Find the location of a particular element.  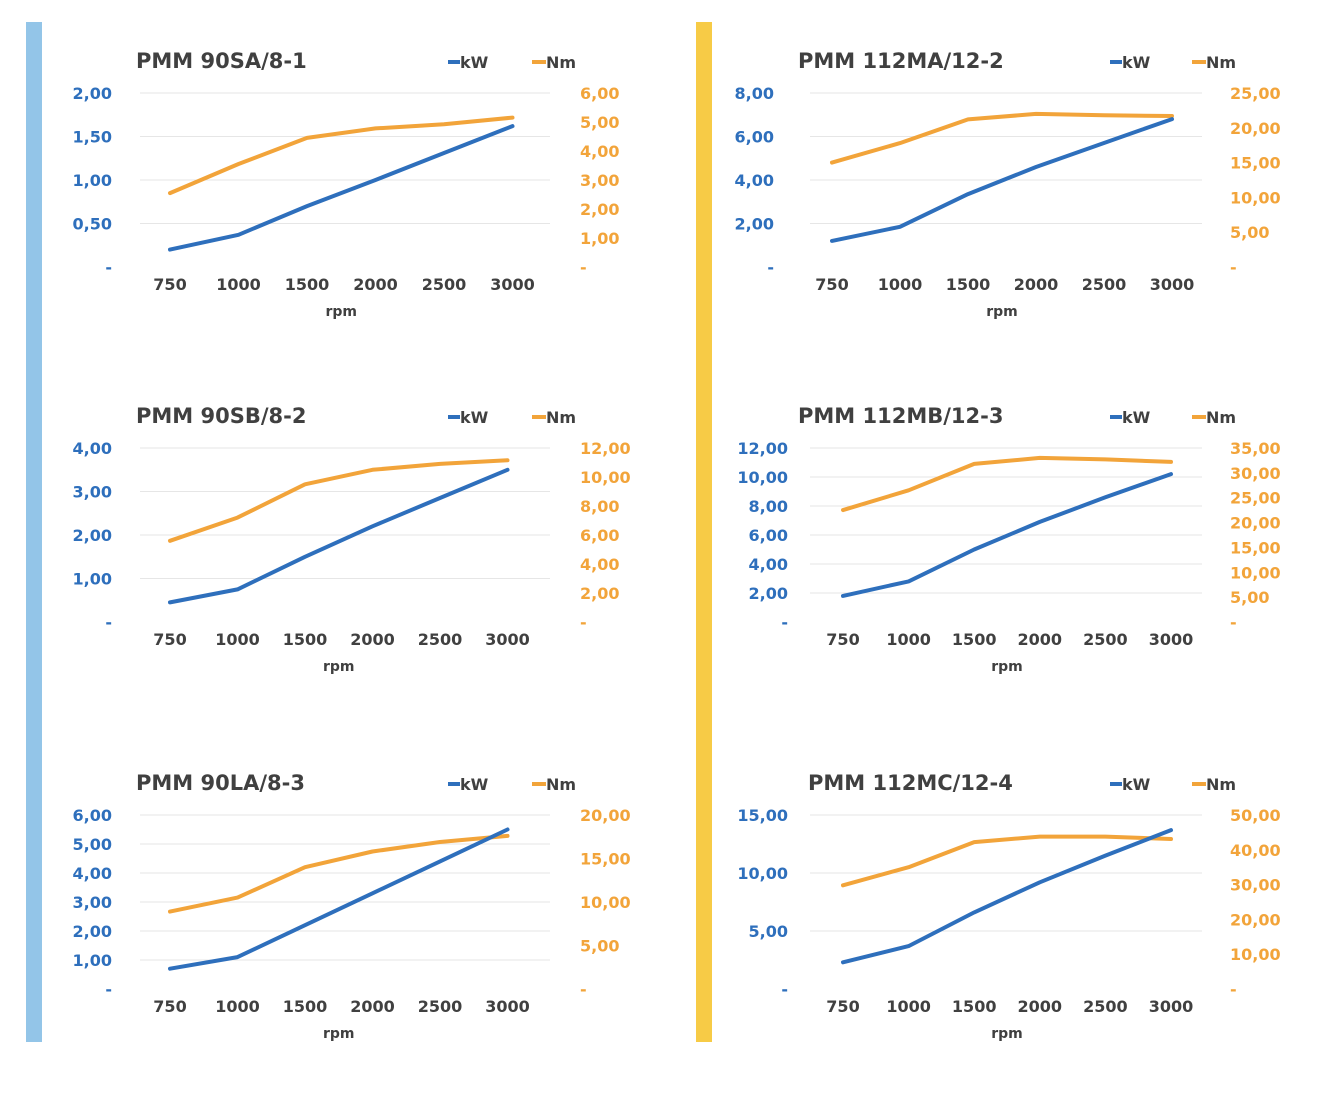

chart-title: PMM 112MA/12-2 is located at coordinates (901, 61).